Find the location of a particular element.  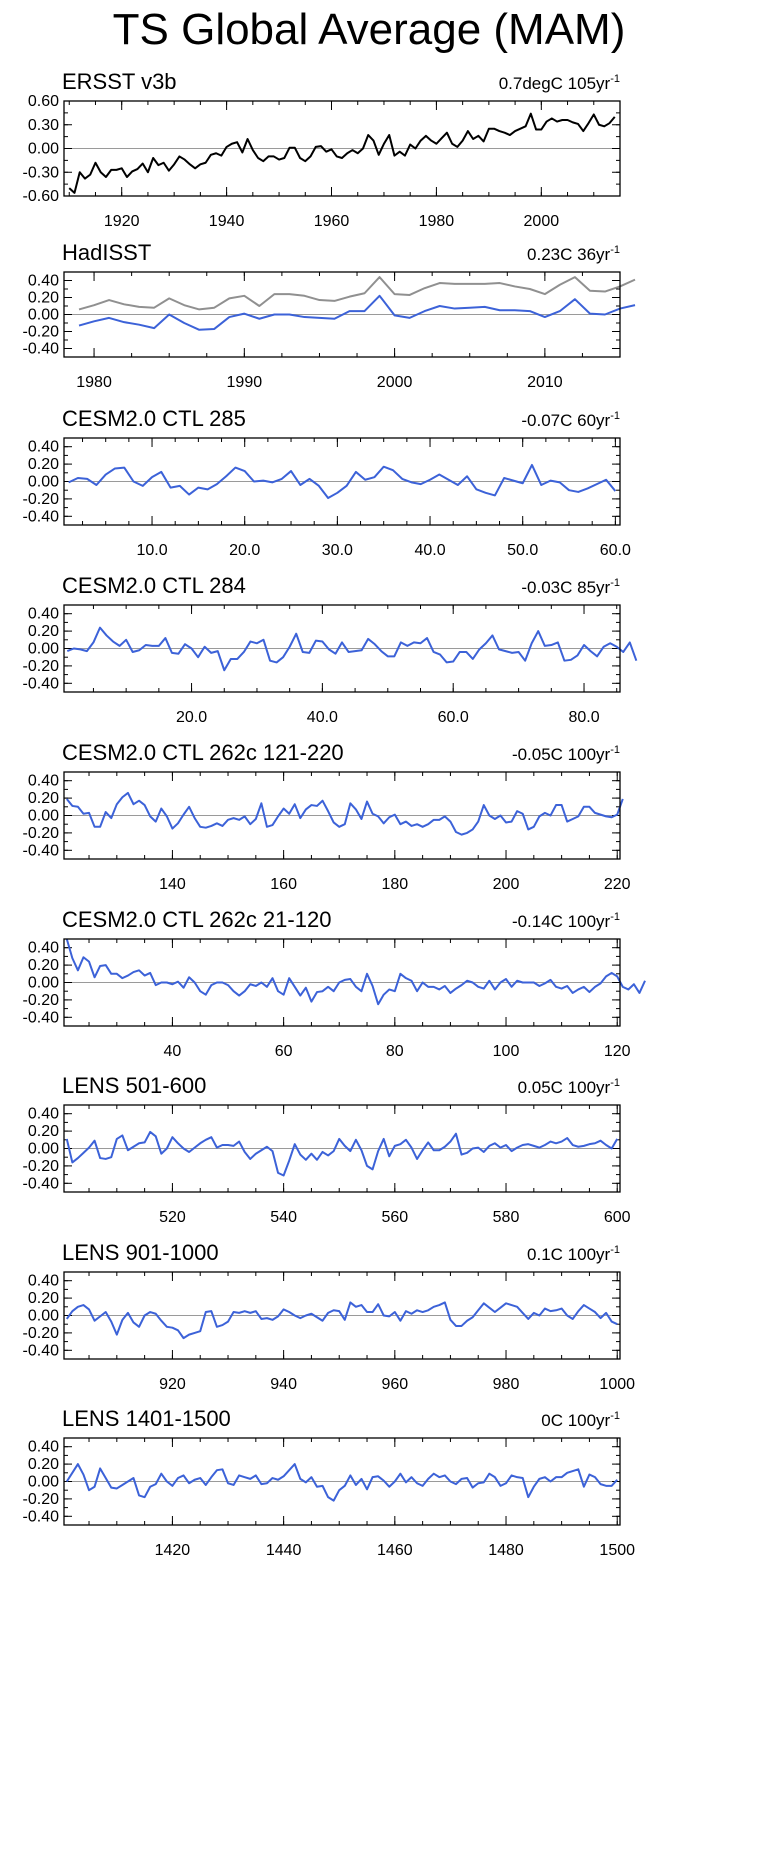

panel-title: LENS 901-1000 is located at coordinates (140, 1252).